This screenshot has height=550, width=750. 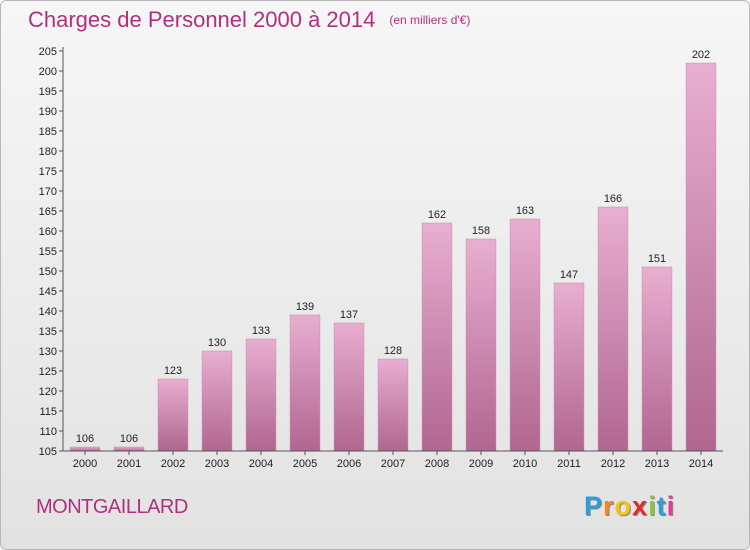 What do you see at coordinates (48, 212) in the screenshot?
I see `y-tick-label: 165` at bounding box center [48, 212].